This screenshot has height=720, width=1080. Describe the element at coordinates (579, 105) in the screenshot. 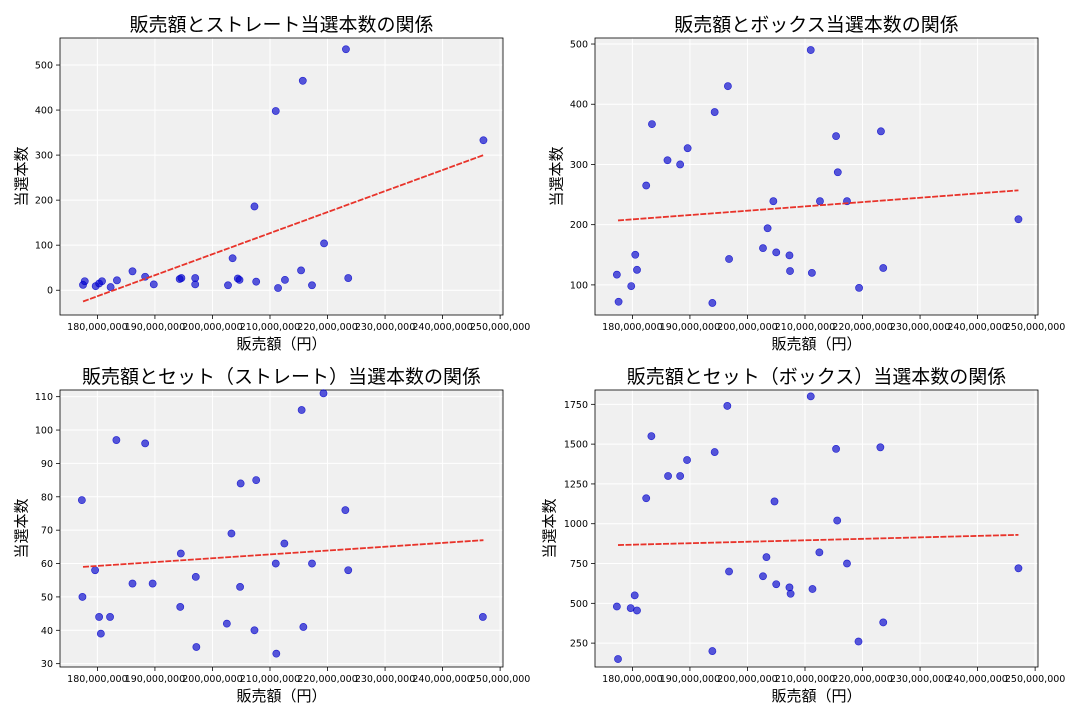

I see `y-tick-label: 400` at that location.